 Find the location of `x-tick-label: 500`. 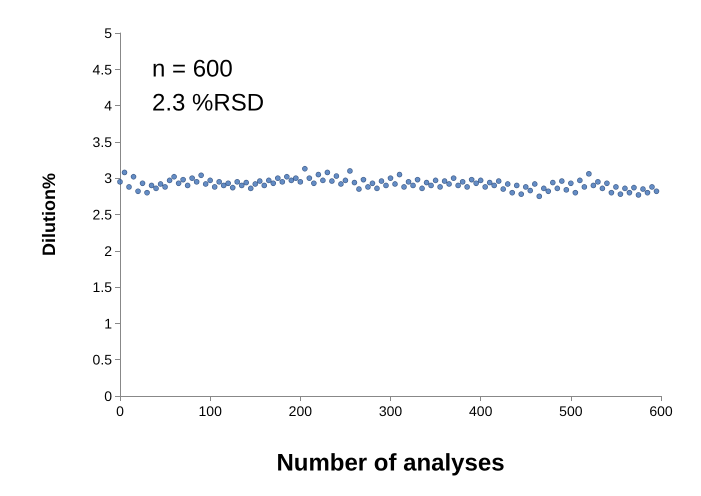

x-tick-label: 500 is located at coordinates (571, 411).